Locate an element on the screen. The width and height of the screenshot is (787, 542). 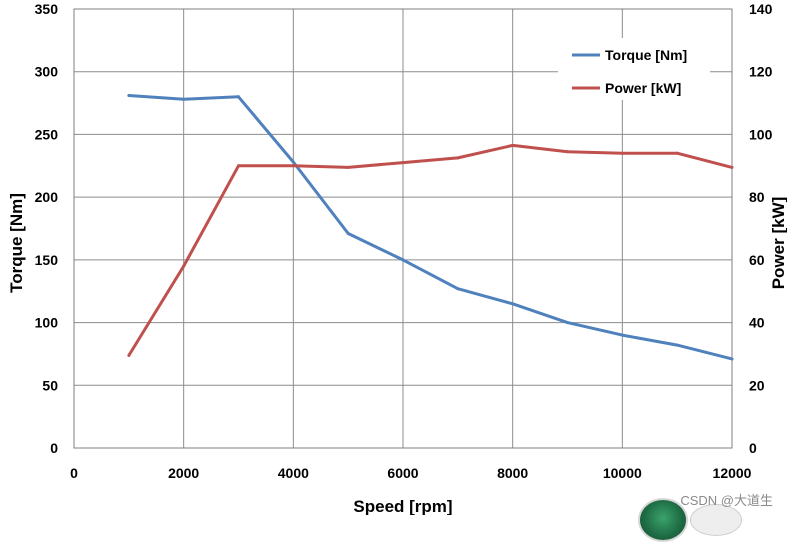
x-tick-label: 4000 is located at coordinates (293, 473).